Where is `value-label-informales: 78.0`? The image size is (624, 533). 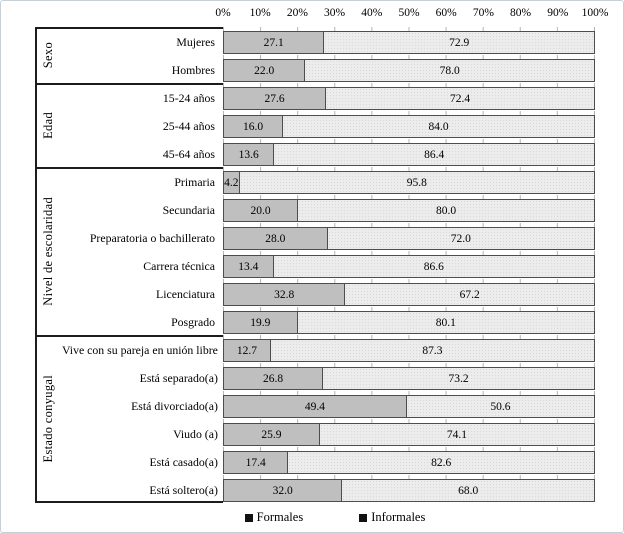
value-label-informales: 78.0 is located at coordinates (449, 70).